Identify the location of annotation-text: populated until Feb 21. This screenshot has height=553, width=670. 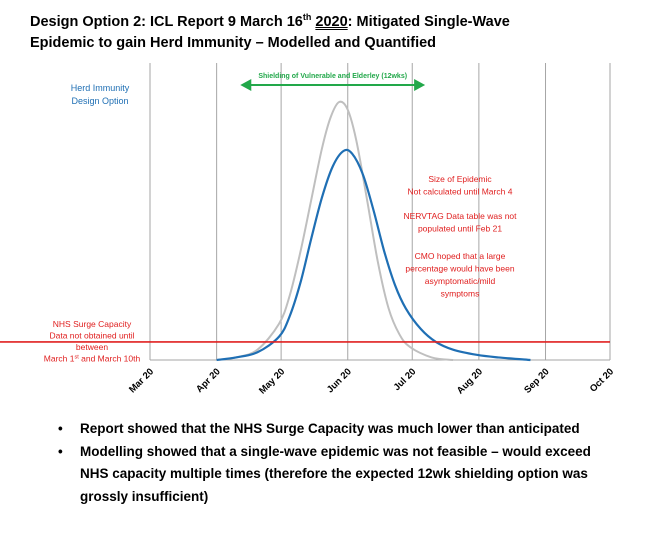
(460, 229).